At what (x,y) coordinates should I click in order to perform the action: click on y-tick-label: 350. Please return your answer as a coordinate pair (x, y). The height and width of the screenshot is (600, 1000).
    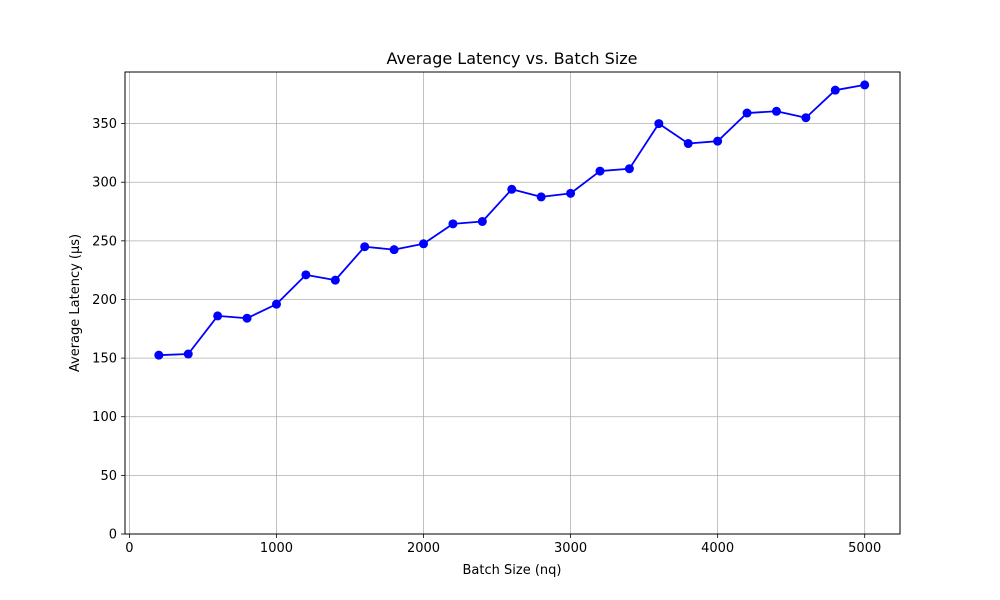
    Looking at the image, I should click on (104, 124).